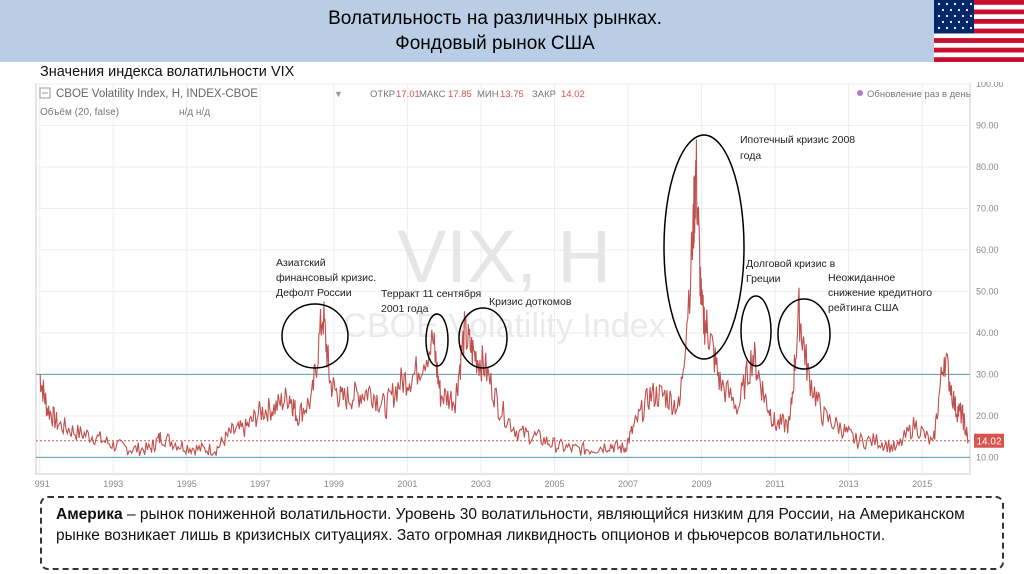 This screenshot has height=574, width=1024. What do you see at coordinates (704, 247) in the screenshot?
I see `mortgage-ellipse` at bounding box center [704, 247].